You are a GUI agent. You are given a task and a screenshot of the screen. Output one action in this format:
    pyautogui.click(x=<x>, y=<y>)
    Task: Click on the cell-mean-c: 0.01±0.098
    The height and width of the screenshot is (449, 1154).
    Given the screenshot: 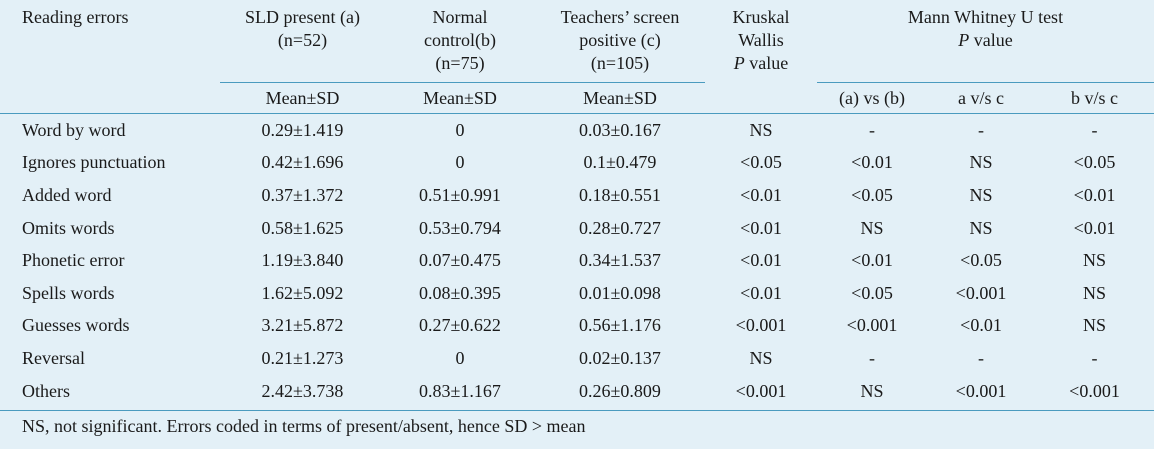 What is the action you would take?
    pyautogui.click(x=620, y=292)
    